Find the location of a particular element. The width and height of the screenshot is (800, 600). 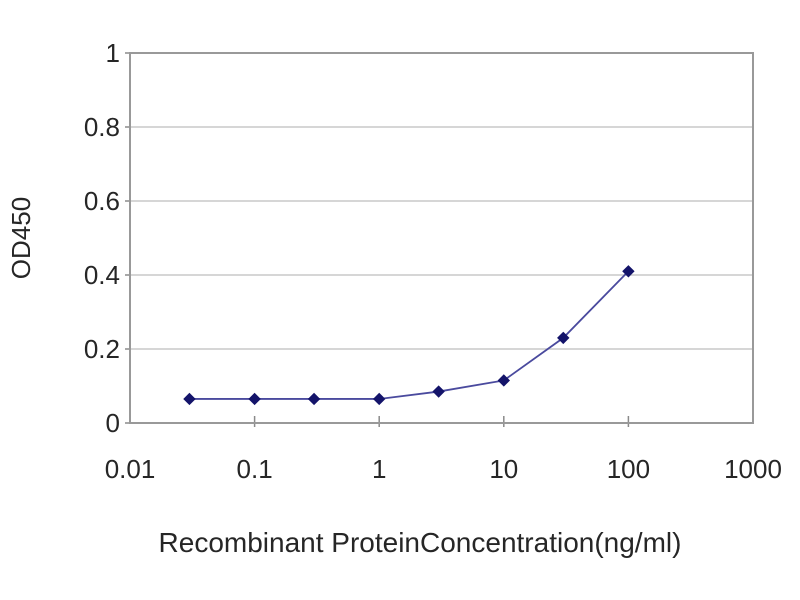

y-tick-label: 0.4 is located at coordinates (102, 275).